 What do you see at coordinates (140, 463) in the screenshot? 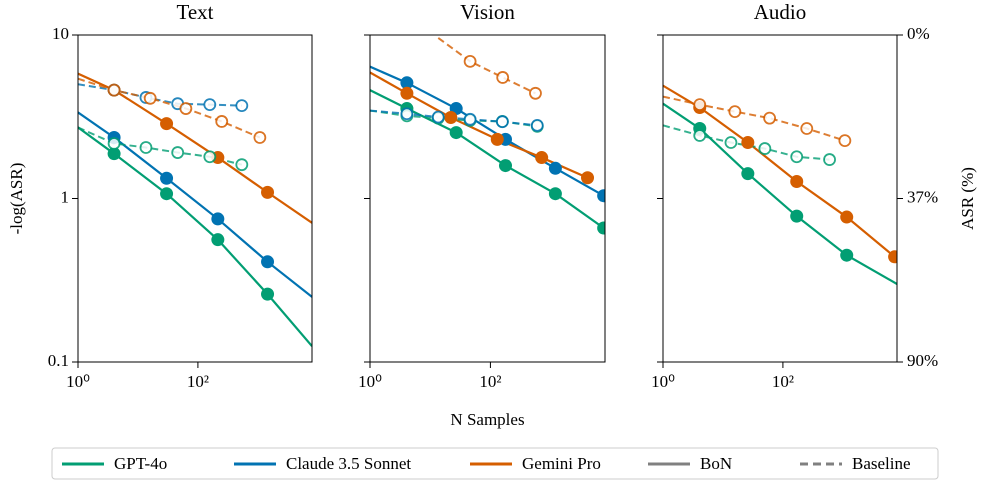
I see `legend-label: GPT-4o` at bounding box center [140, 463].